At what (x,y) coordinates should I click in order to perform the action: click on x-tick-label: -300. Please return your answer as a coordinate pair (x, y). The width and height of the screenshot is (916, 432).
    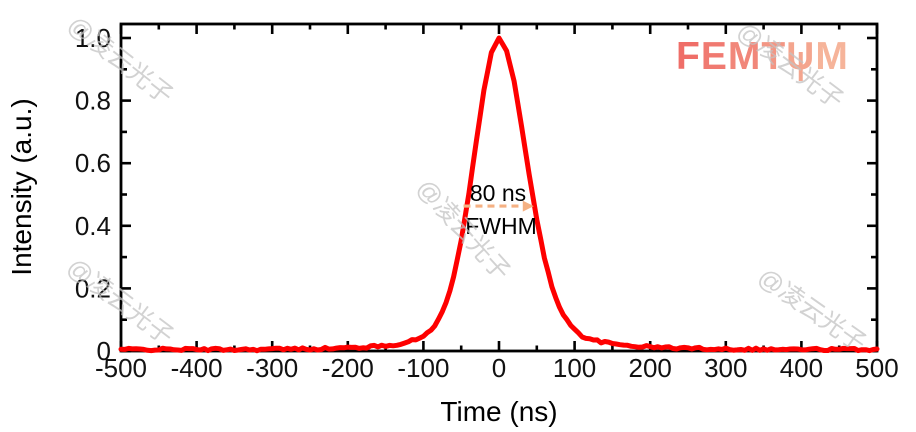
    Looking at the image, I should click on (272, 368).